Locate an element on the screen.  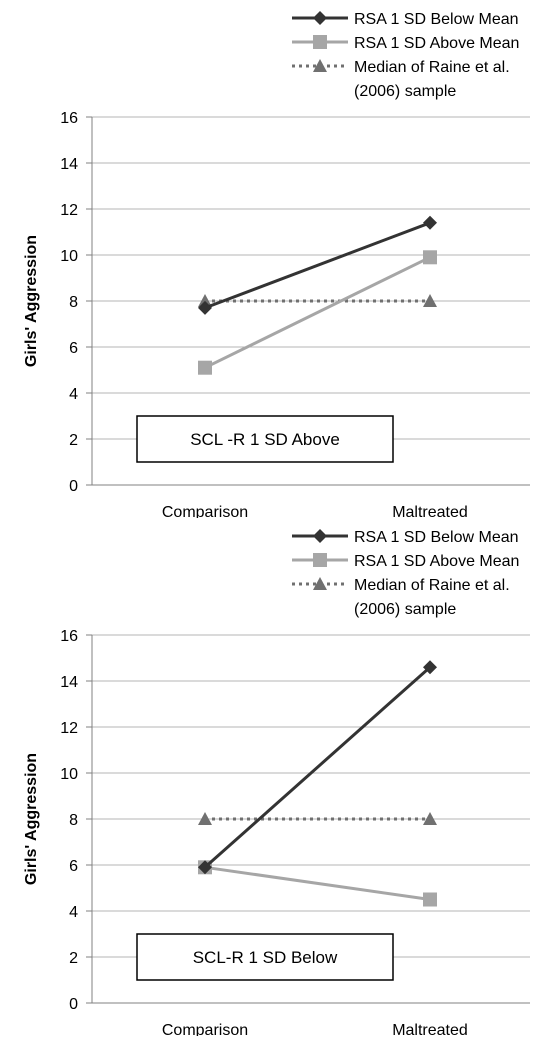
annotation-box: SCL -R 1 SD Above is located at coordinates (265, 439).